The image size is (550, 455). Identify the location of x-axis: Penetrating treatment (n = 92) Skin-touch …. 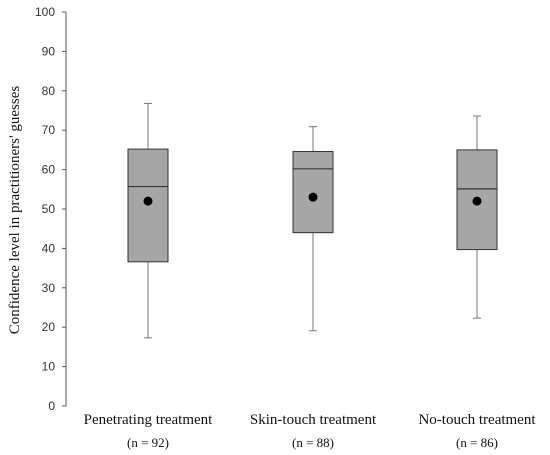
(310, 431).